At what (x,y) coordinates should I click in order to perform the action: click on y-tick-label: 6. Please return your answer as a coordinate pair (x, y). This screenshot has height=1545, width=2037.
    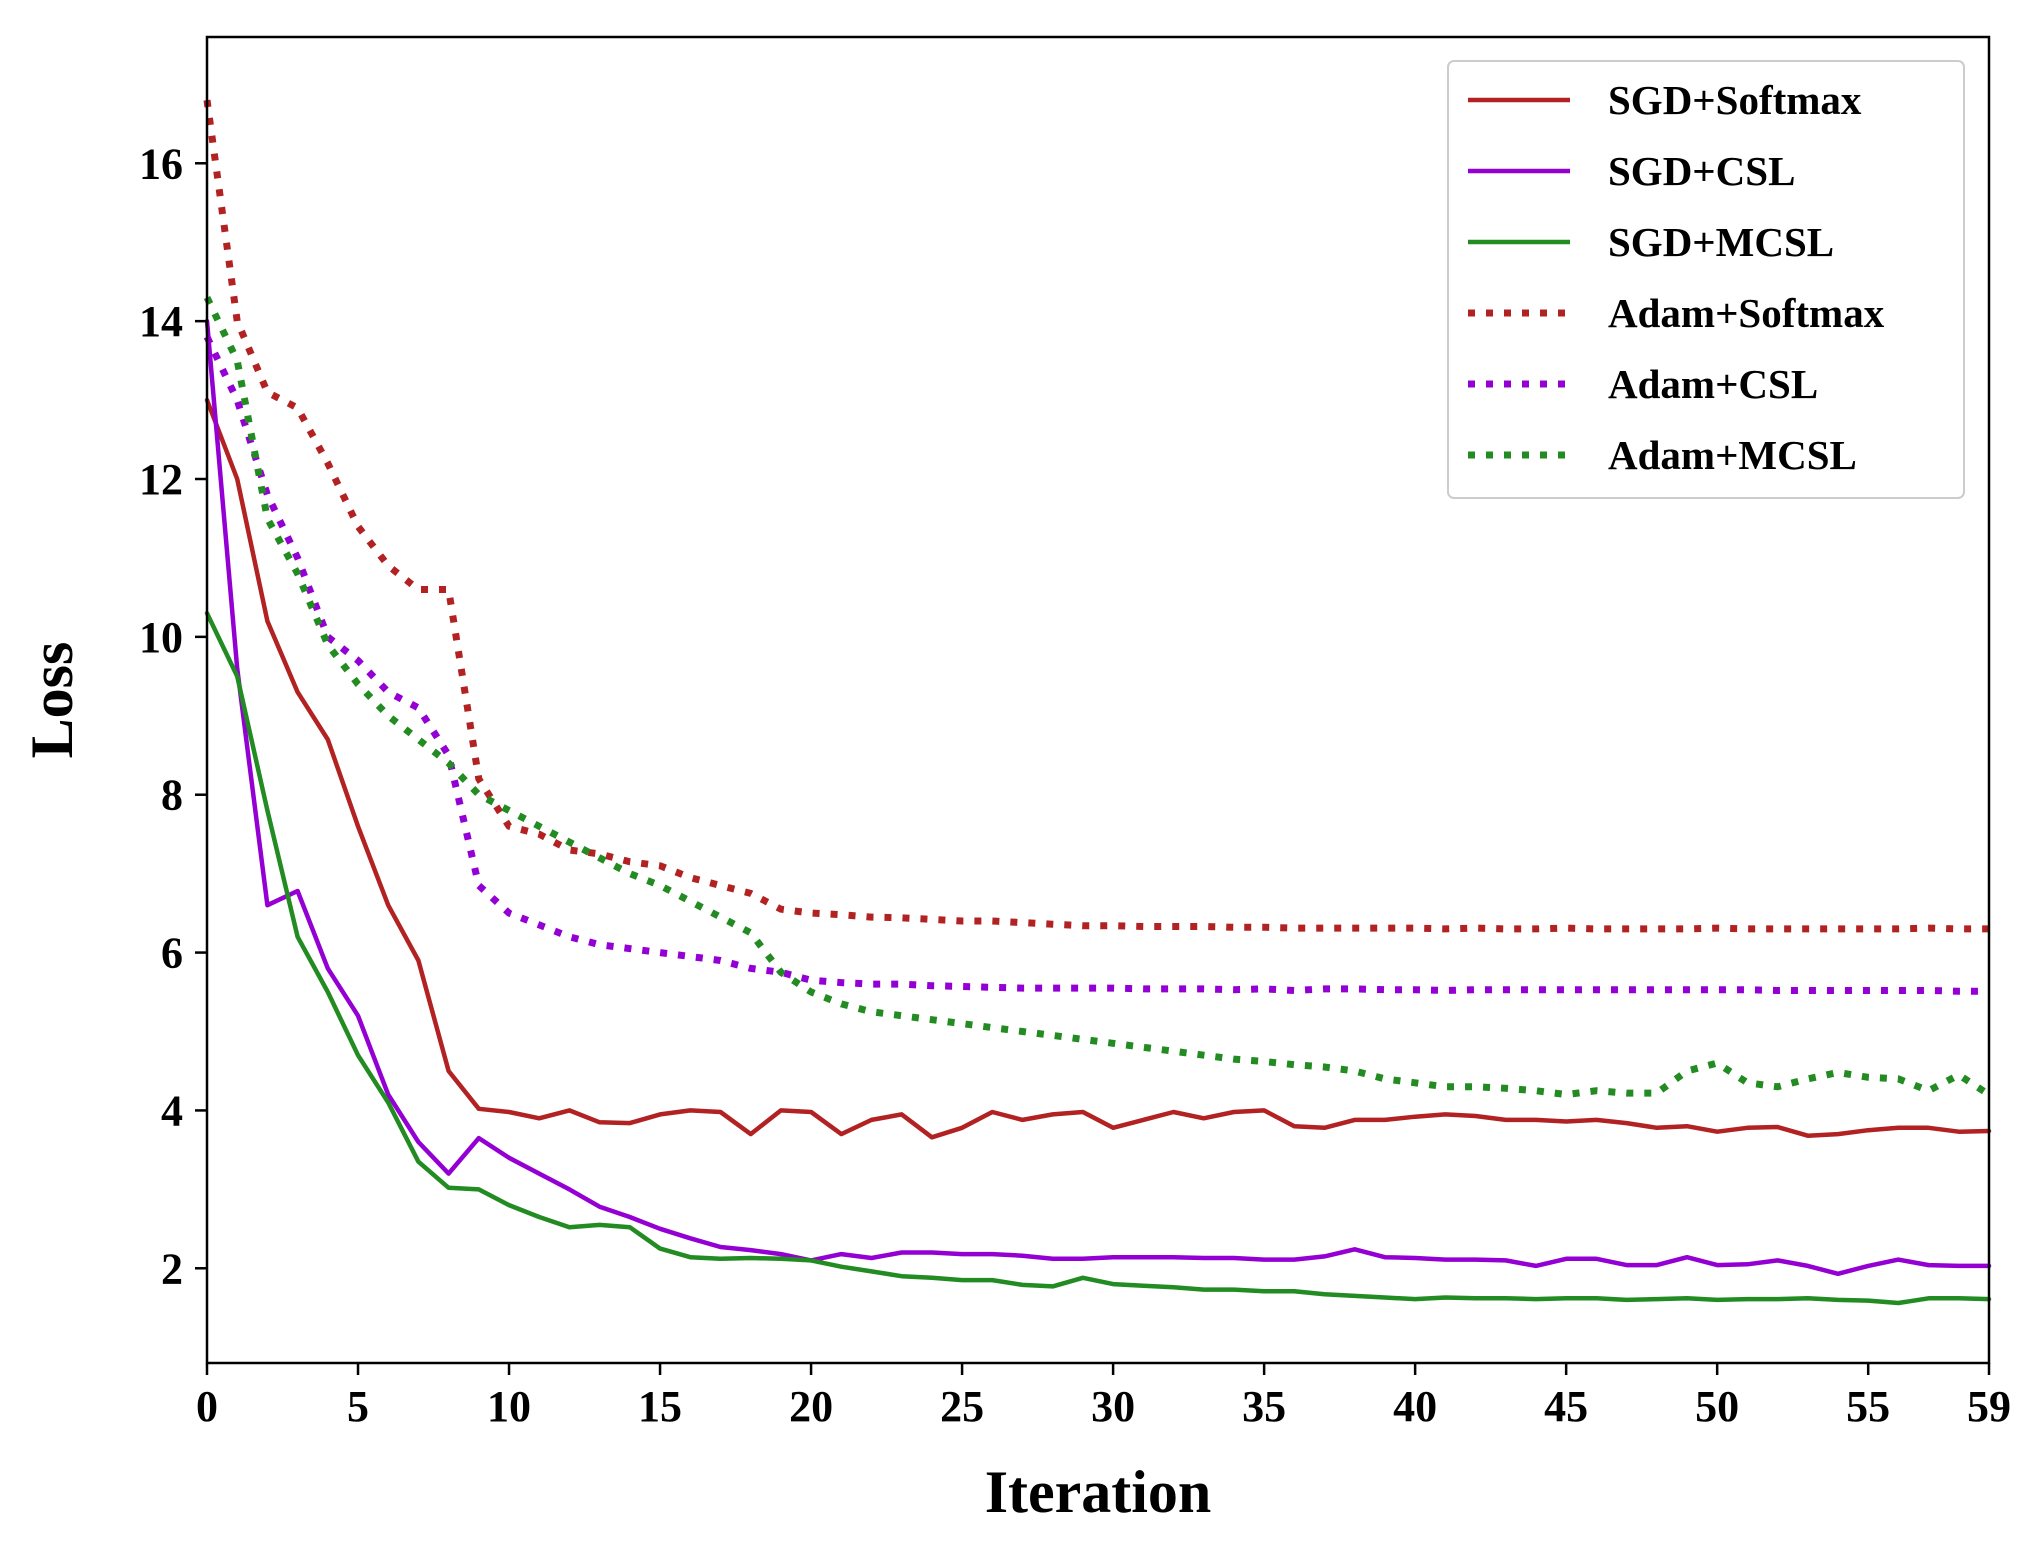
    Looking at the image, I should click on (172, 953).